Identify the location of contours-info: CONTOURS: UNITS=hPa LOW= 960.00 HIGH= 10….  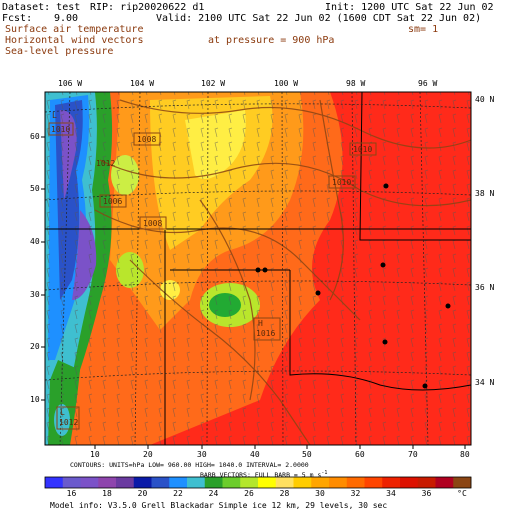
(189, 465).